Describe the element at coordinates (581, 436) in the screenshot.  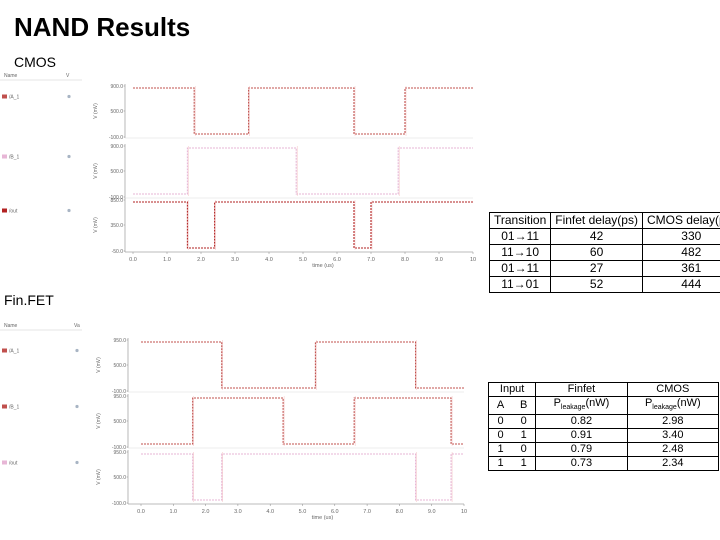
I see `table-cell: 0.91` at that location.